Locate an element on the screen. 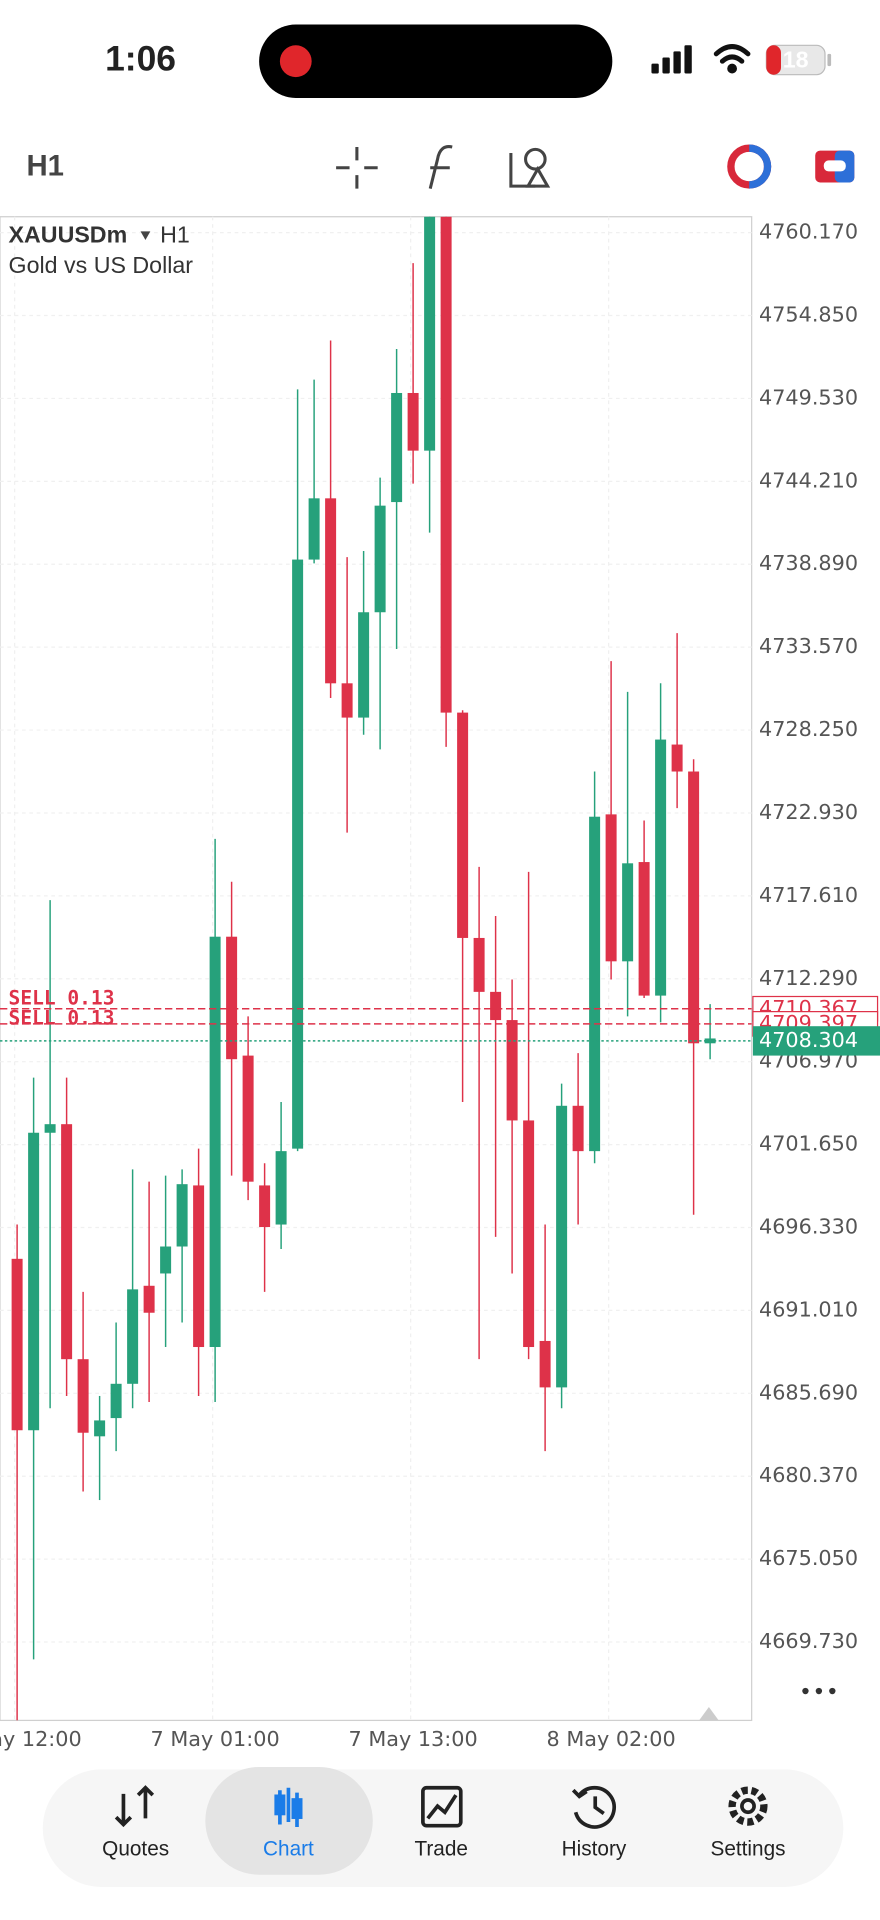 This screenshot has width=880, height=1920. trade-button is located at coordinates (835, 166).